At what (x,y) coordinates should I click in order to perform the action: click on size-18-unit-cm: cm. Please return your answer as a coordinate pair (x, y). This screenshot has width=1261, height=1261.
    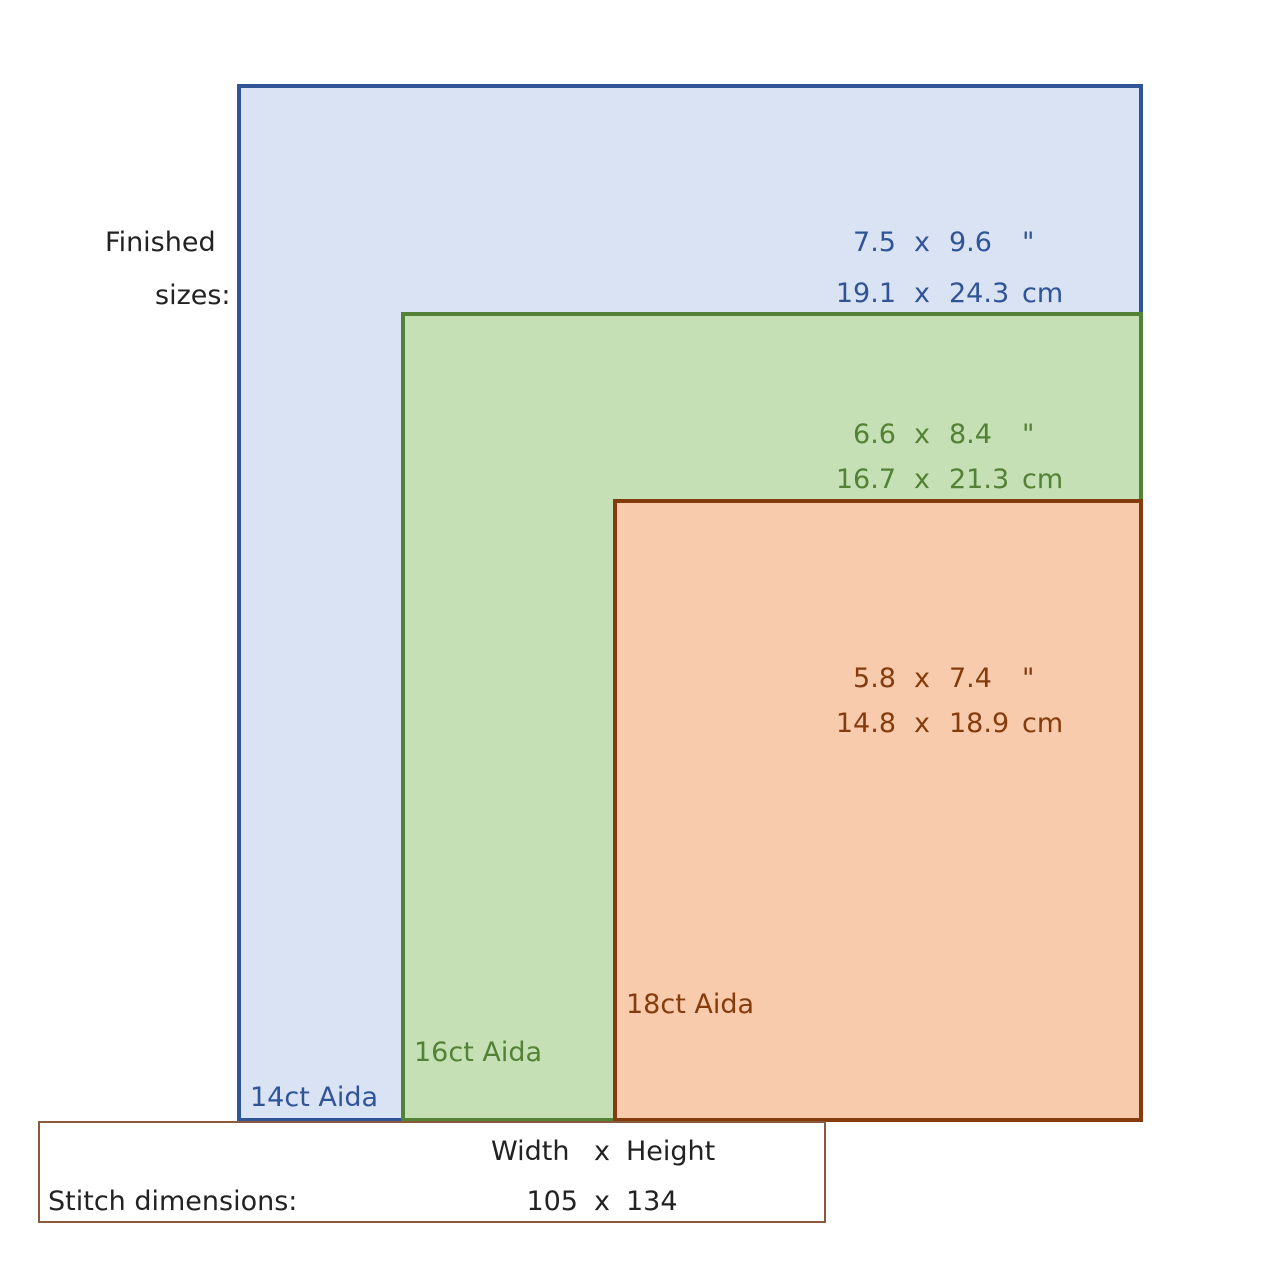
    Looking at the image, I should click on (1043, 723).